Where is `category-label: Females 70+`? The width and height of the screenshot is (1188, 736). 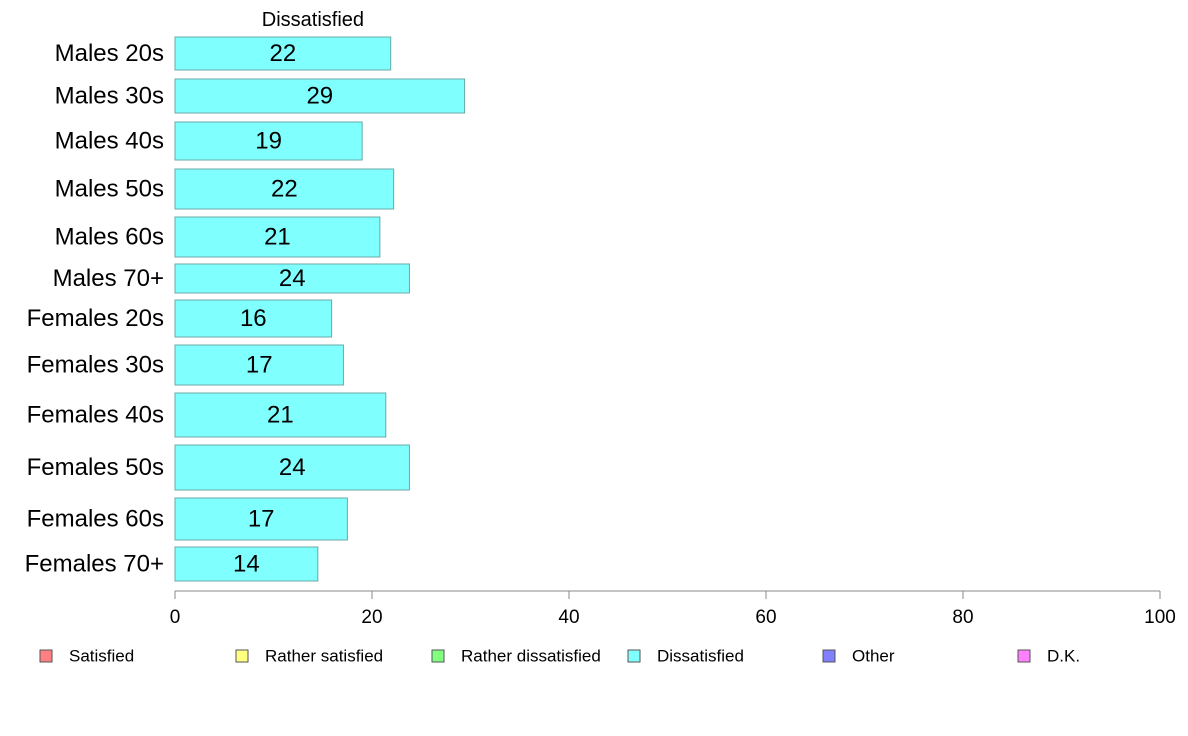
category-label: Females 70+ is located at coordinates (94, 564).